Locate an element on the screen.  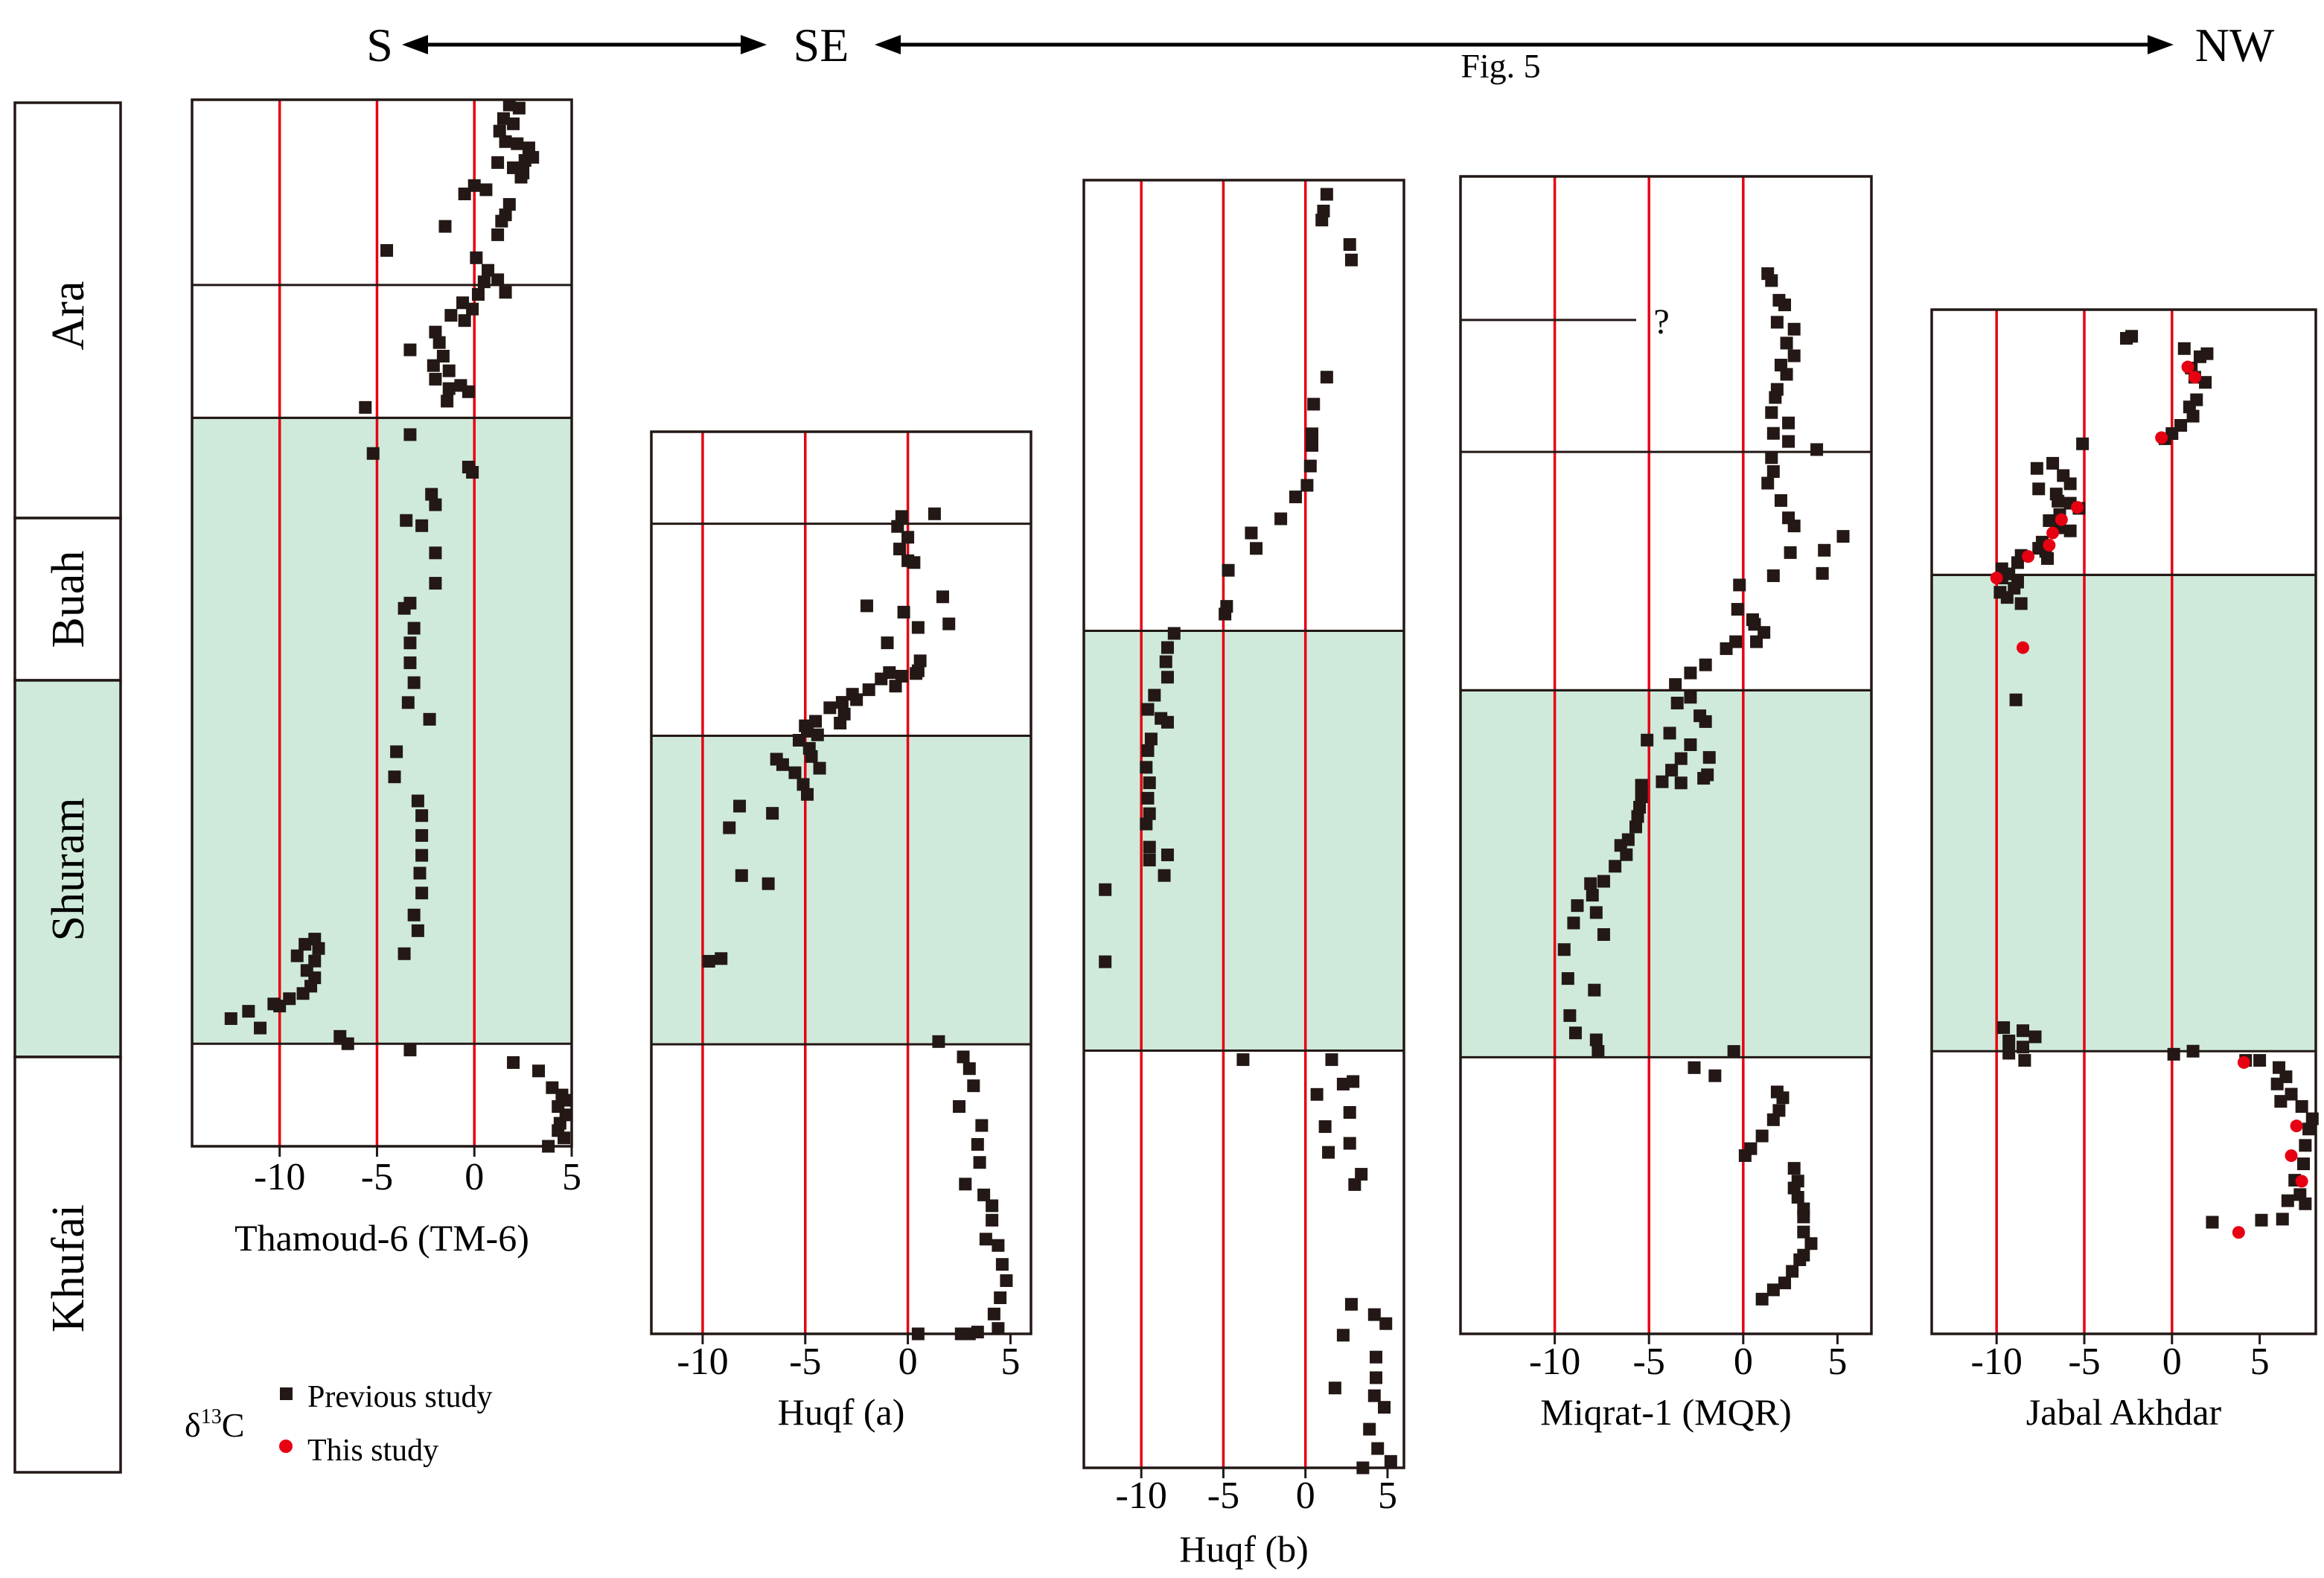
panel-title: Huqf (b) is located at coordinates (1244, 1549).